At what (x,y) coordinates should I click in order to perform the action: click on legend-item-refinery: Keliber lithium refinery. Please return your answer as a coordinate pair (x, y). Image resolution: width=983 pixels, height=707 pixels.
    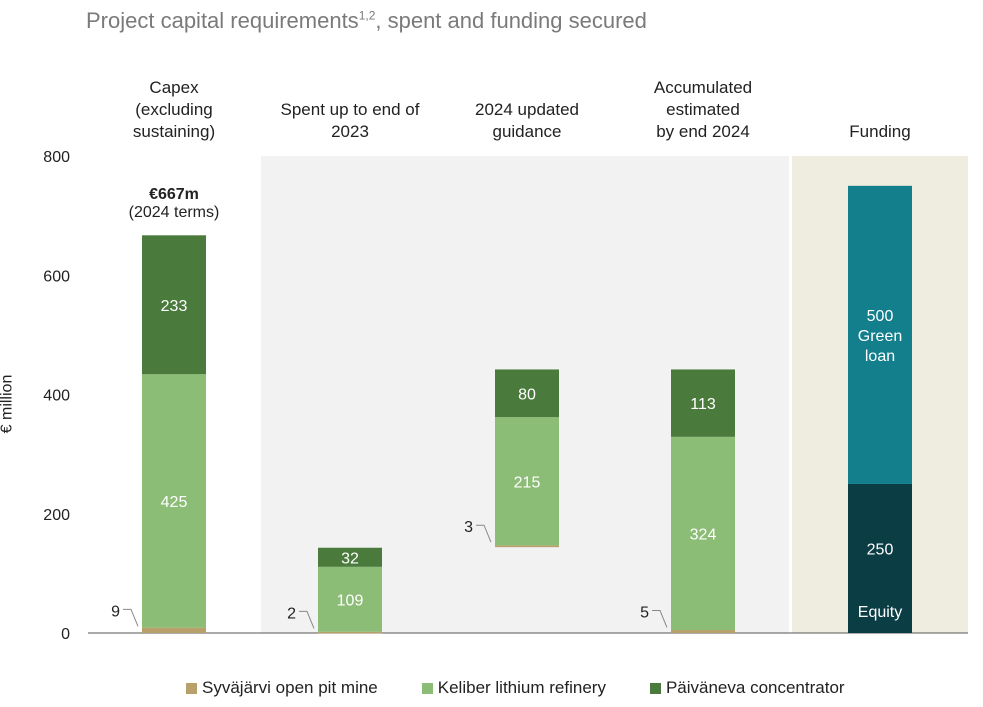
    Looking at the image, I should click on (513, 688).